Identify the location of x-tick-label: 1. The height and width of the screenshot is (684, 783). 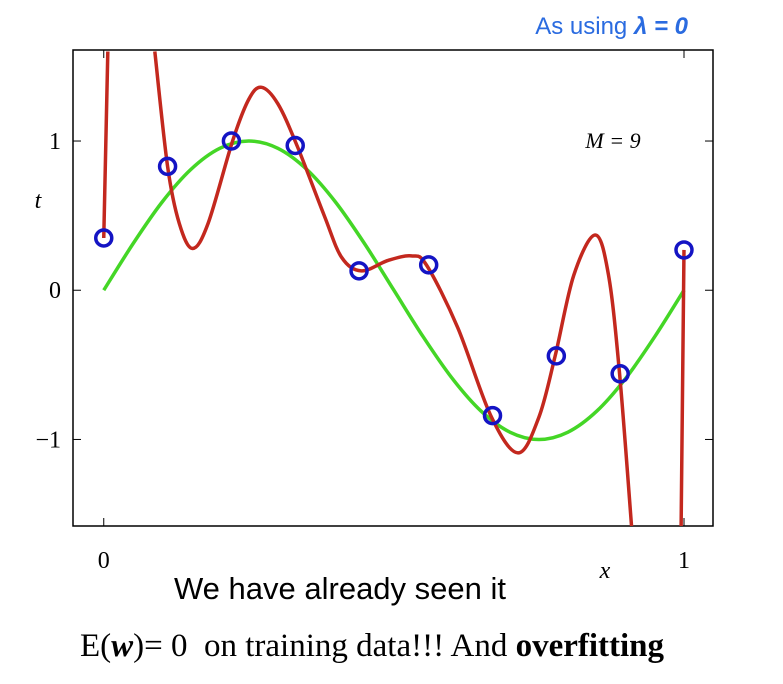
(684, 561).